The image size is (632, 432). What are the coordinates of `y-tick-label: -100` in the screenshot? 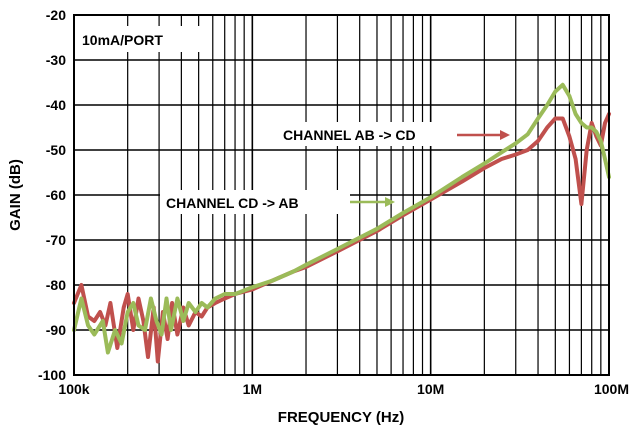 It's located at (52, 375).